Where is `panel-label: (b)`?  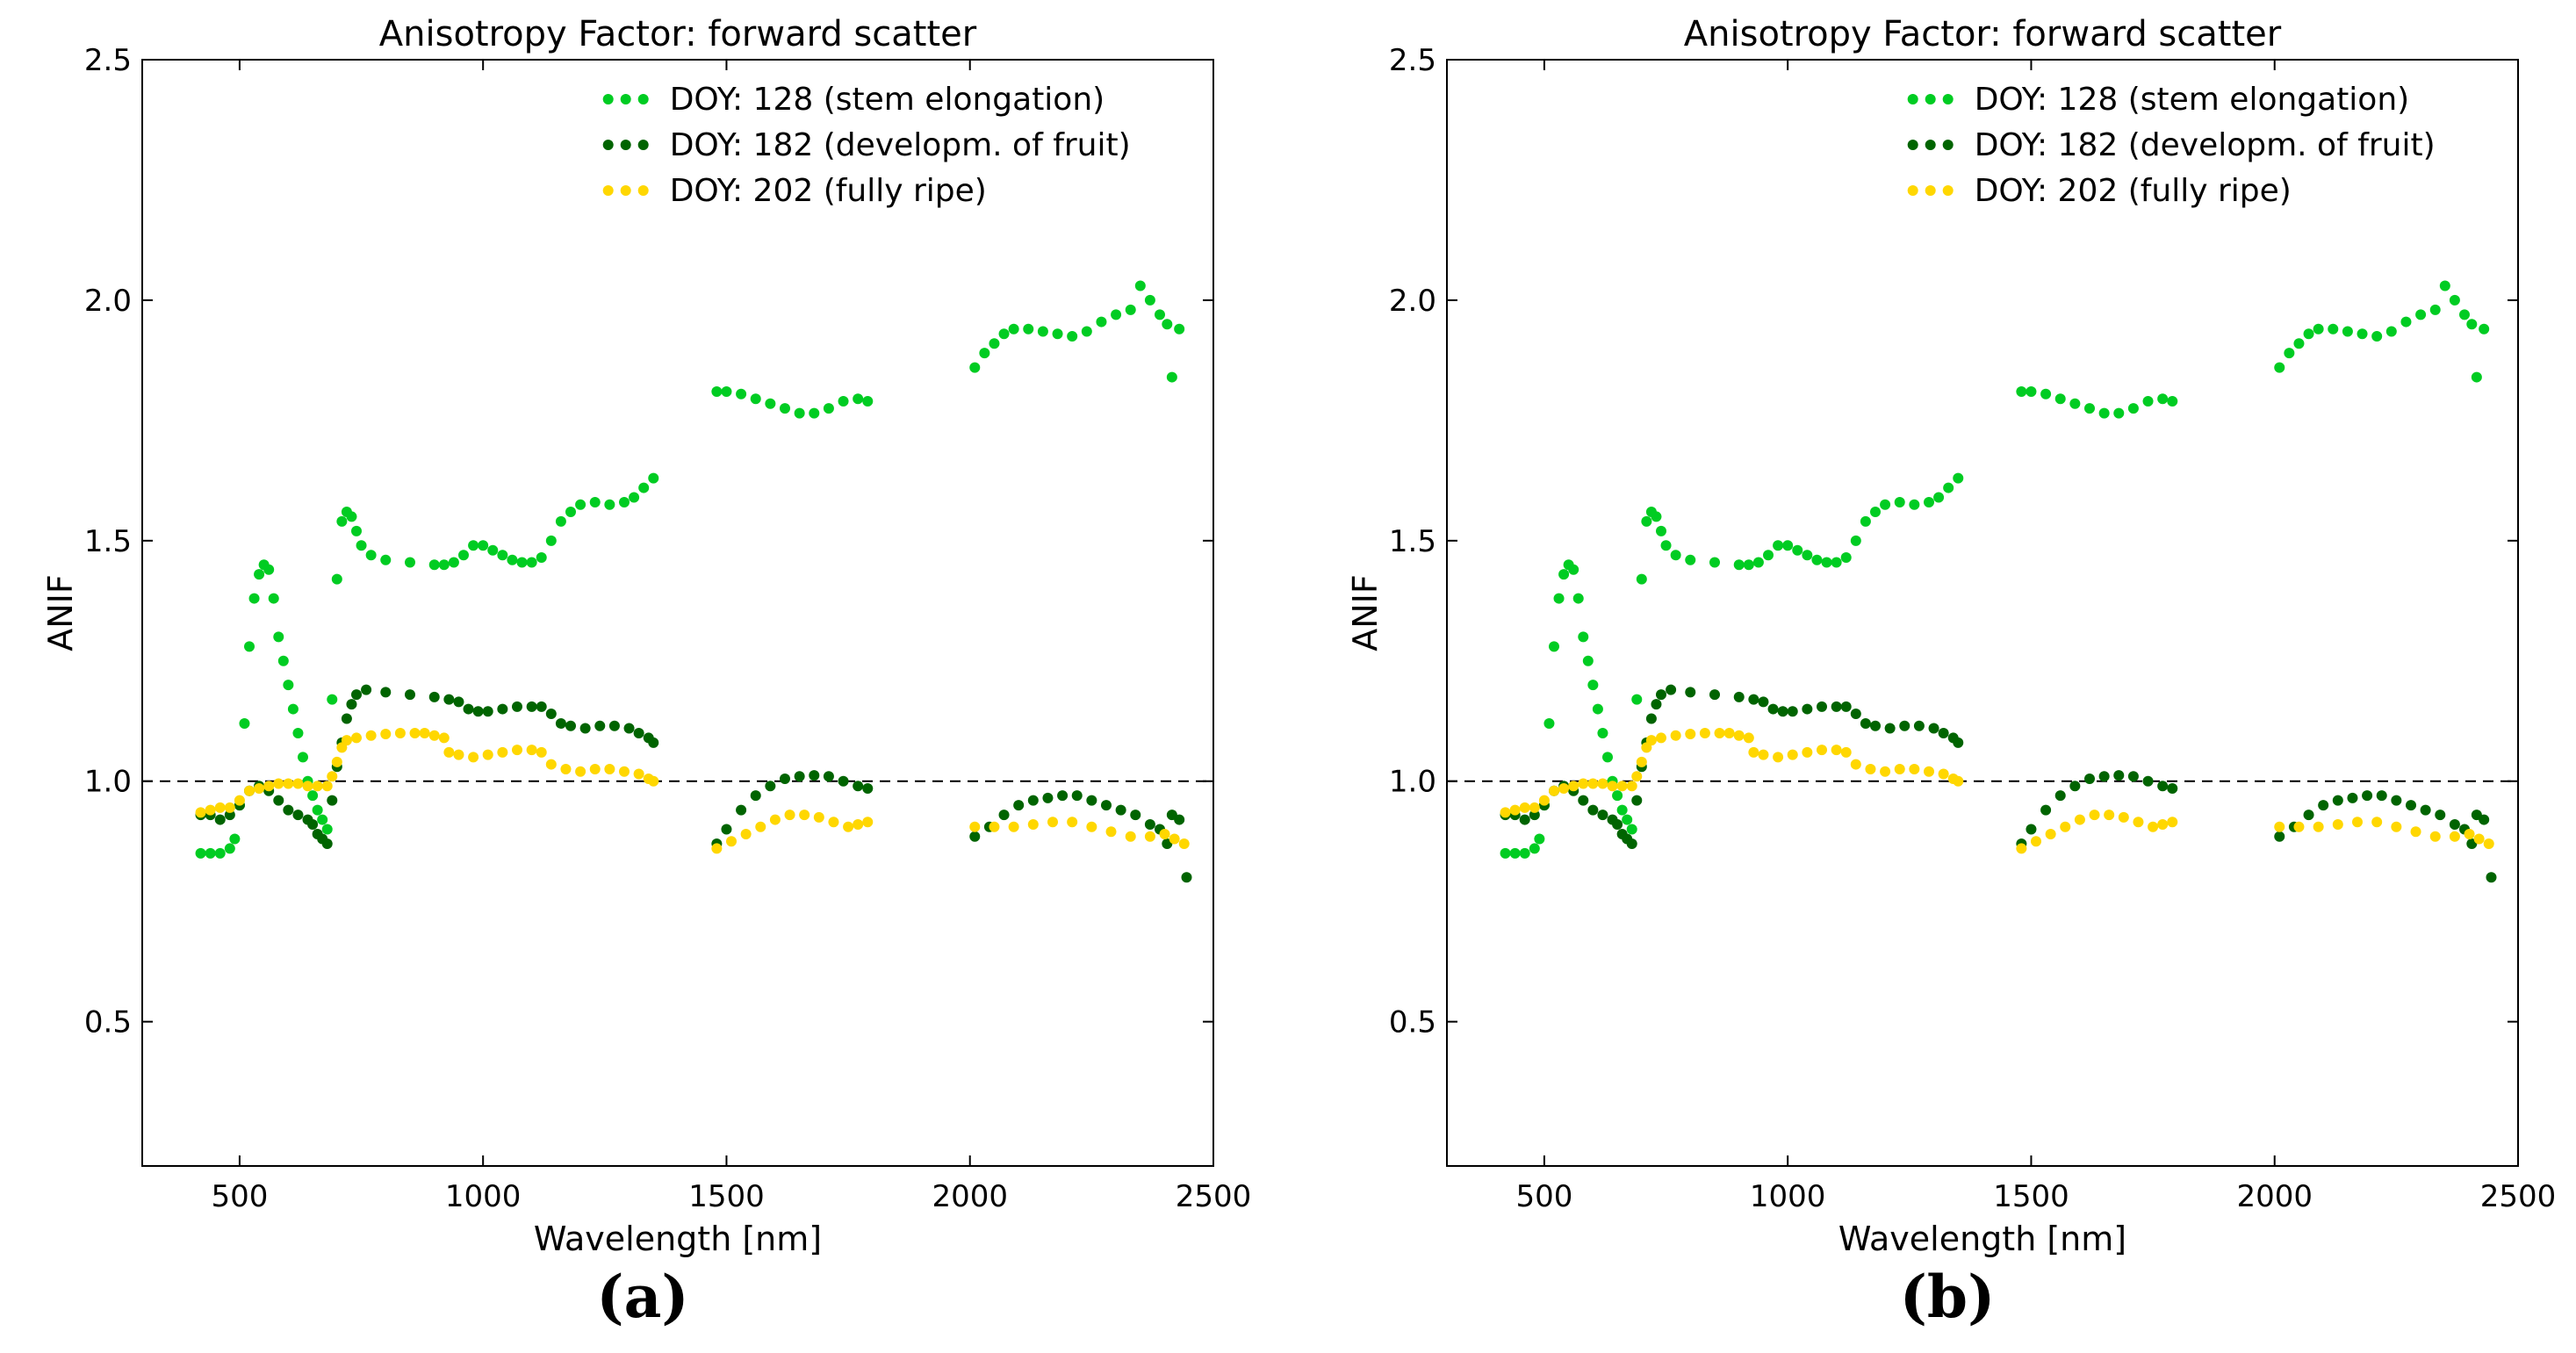
panel-label: (b) is located at coordinates (1948, 1297).